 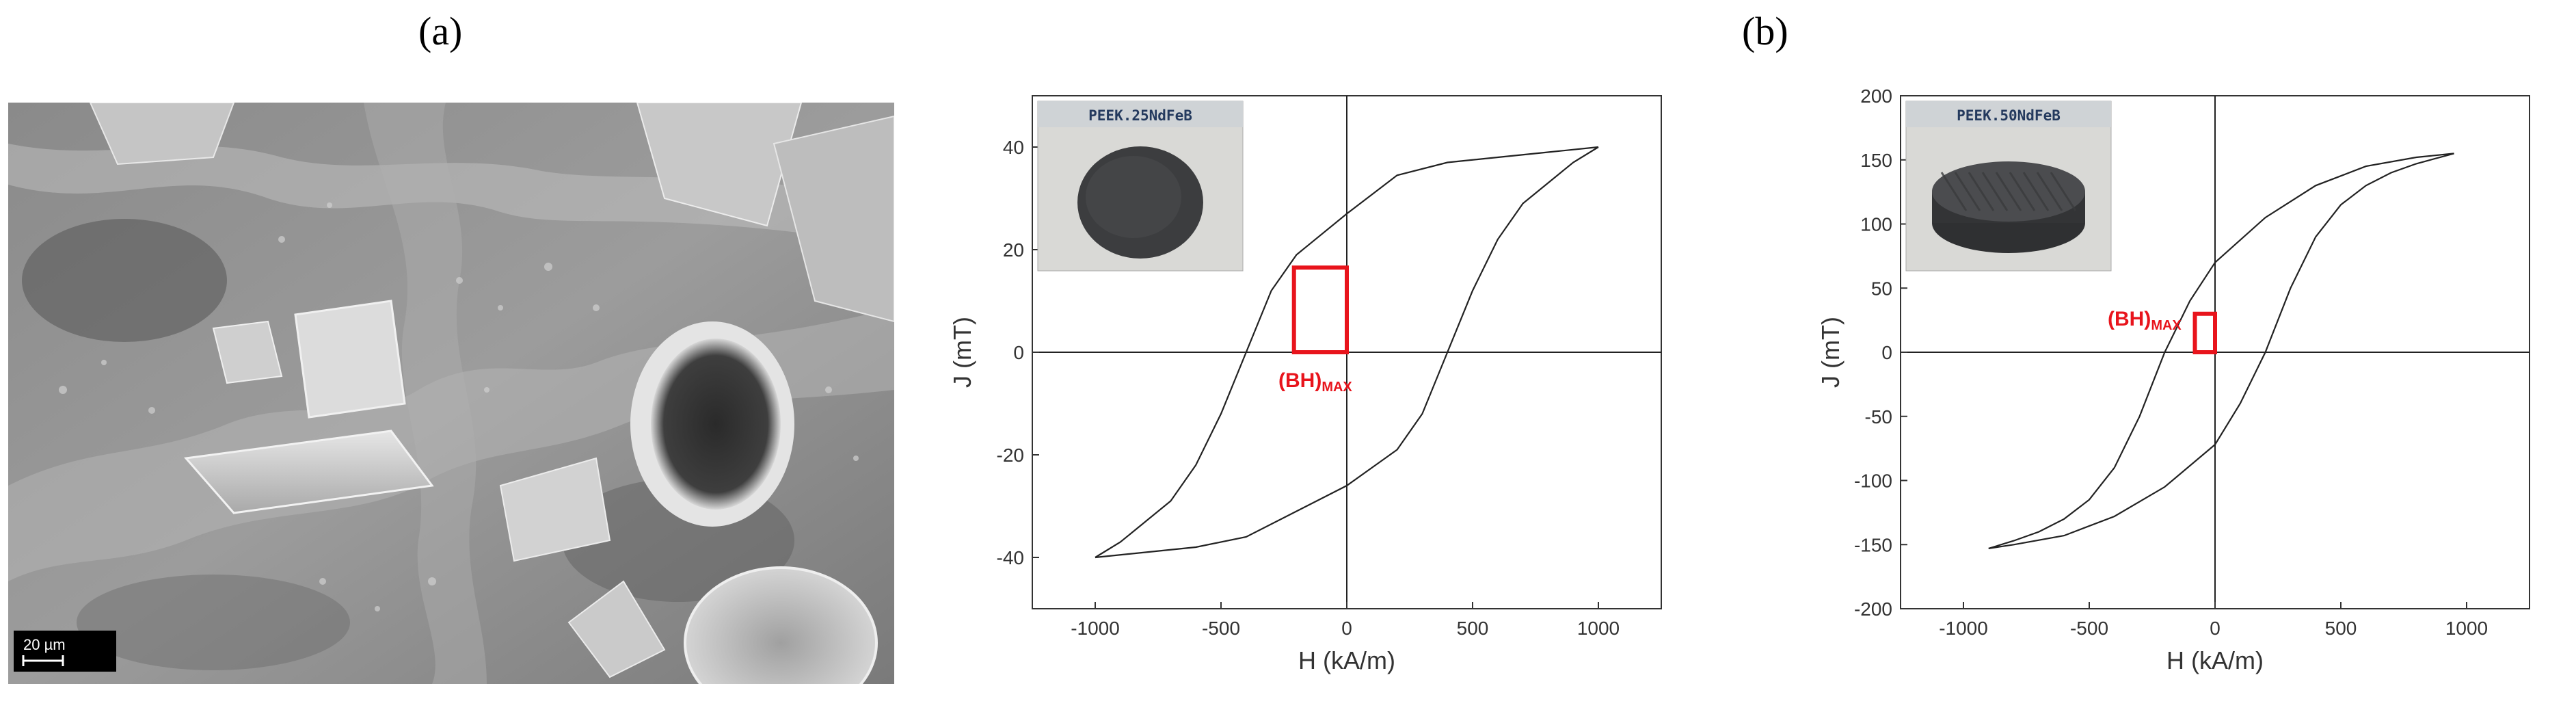 I want to click on inset-sample-label: PEEK.50NdFeB, so click(x=2009, y=116).